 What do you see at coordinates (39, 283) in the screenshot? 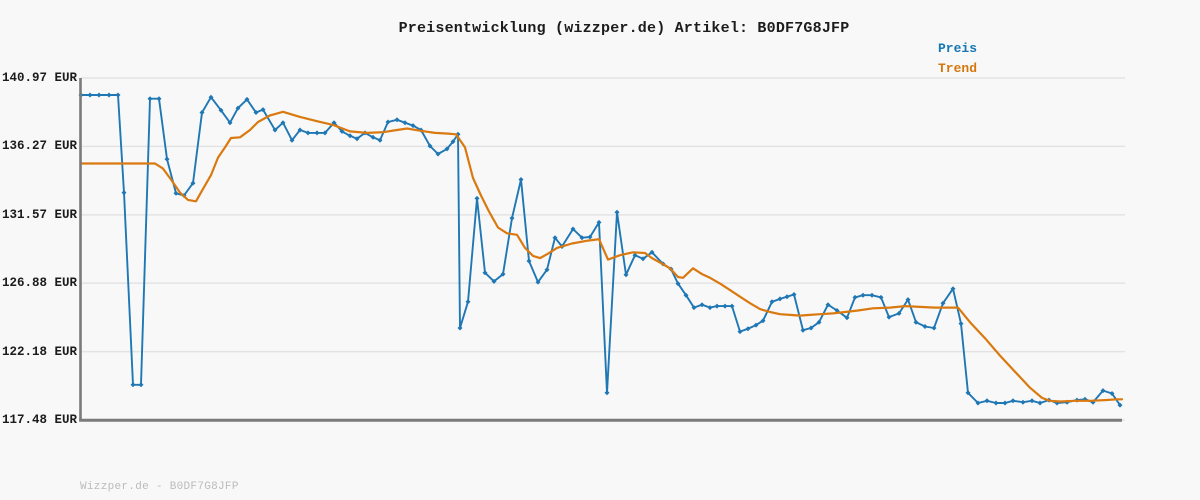
I see `y-axis-label: 126.88 EUR` at bounding box center [39, 283].